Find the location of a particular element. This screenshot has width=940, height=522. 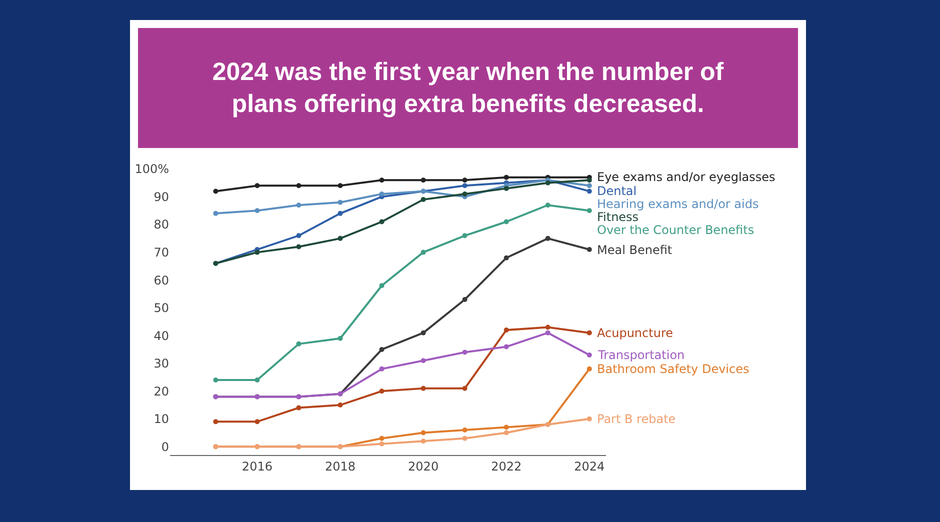

y-tick-label: 80 is located at coordinates (161, 225).